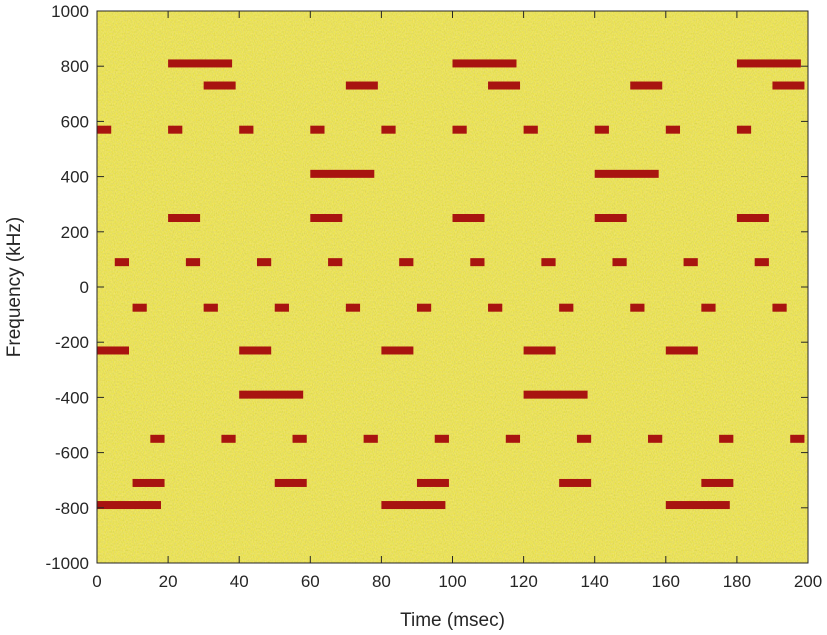 Image resolution: width=827 pixels, height=635 pixels. I want to click on y-tick-label: -1000, so click(67, 563).